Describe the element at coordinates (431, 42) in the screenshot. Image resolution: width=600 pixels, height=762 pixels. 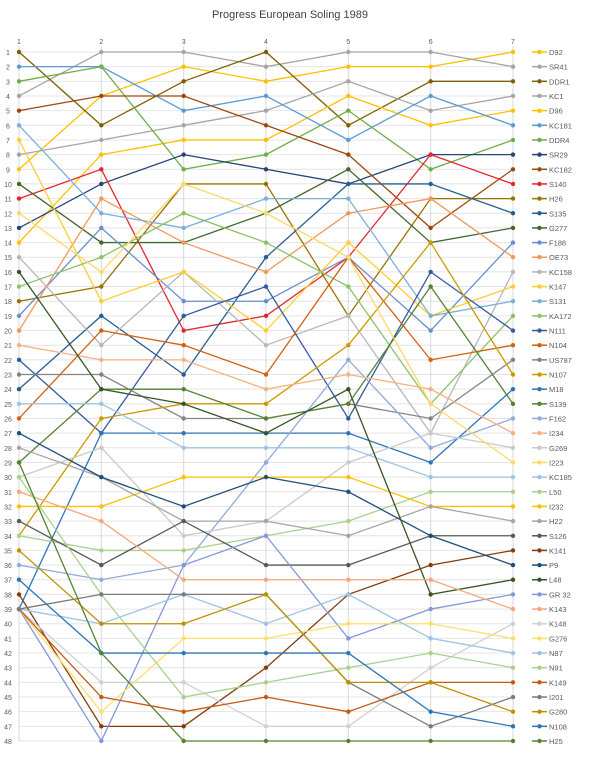
I see `x-tick-label: 6` at that location.